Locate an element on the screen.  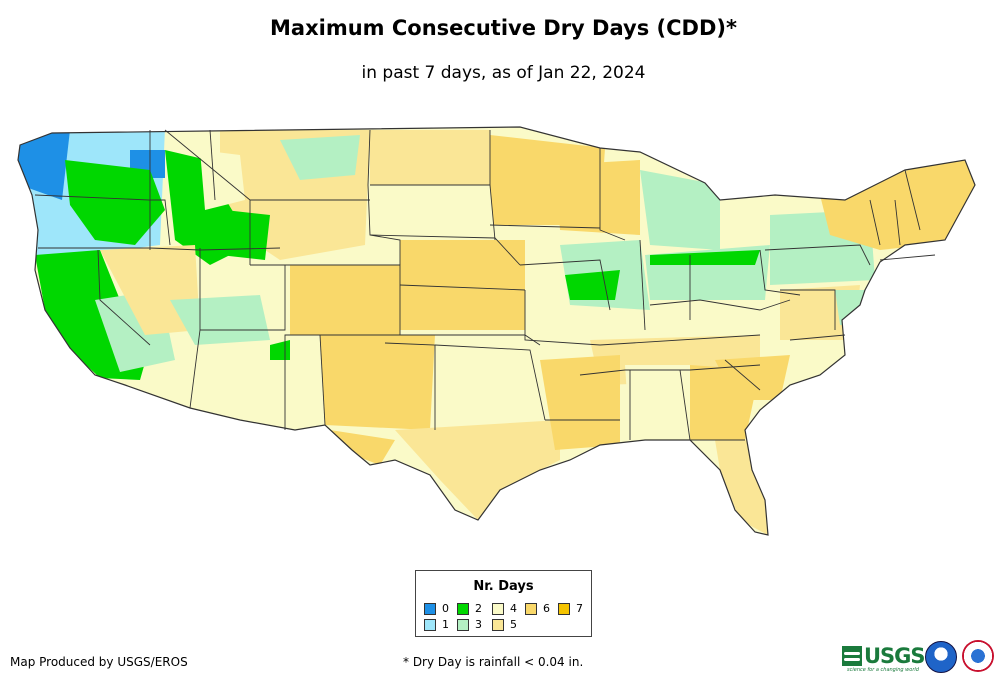
usgs-mark-icon is located at coordinates (852, 656).